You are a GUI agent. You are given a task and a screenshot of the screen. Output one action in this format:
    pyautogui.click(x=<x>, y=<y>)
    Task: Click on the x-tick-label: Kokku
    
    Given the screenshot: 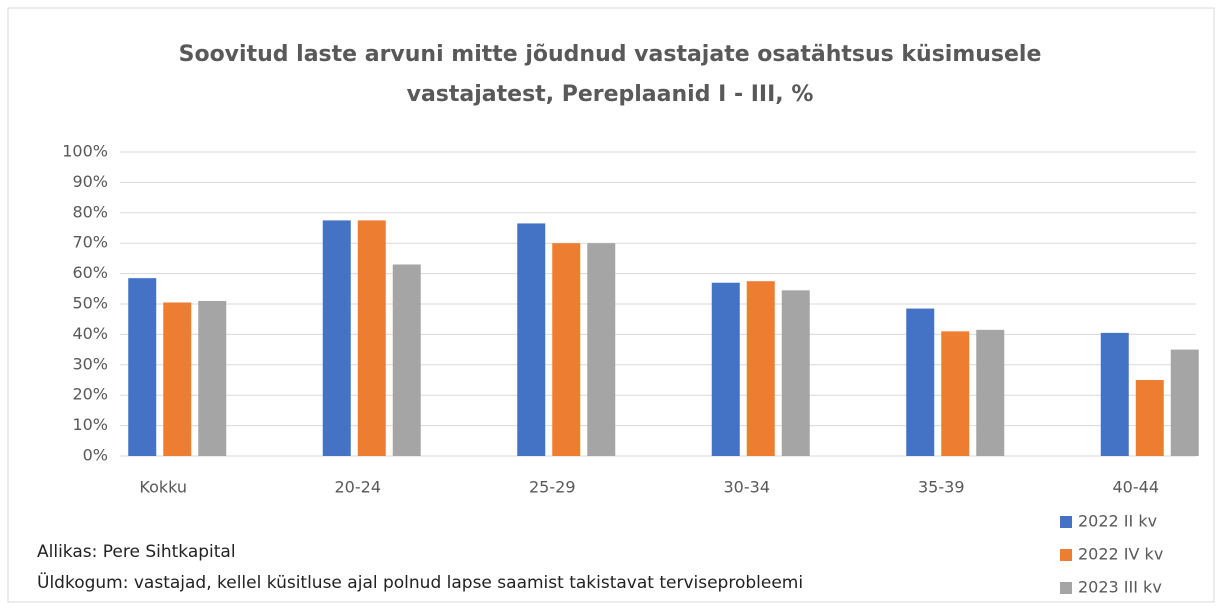 What is the action you would take?
    pyautogui.click(x=163, y=487)
    